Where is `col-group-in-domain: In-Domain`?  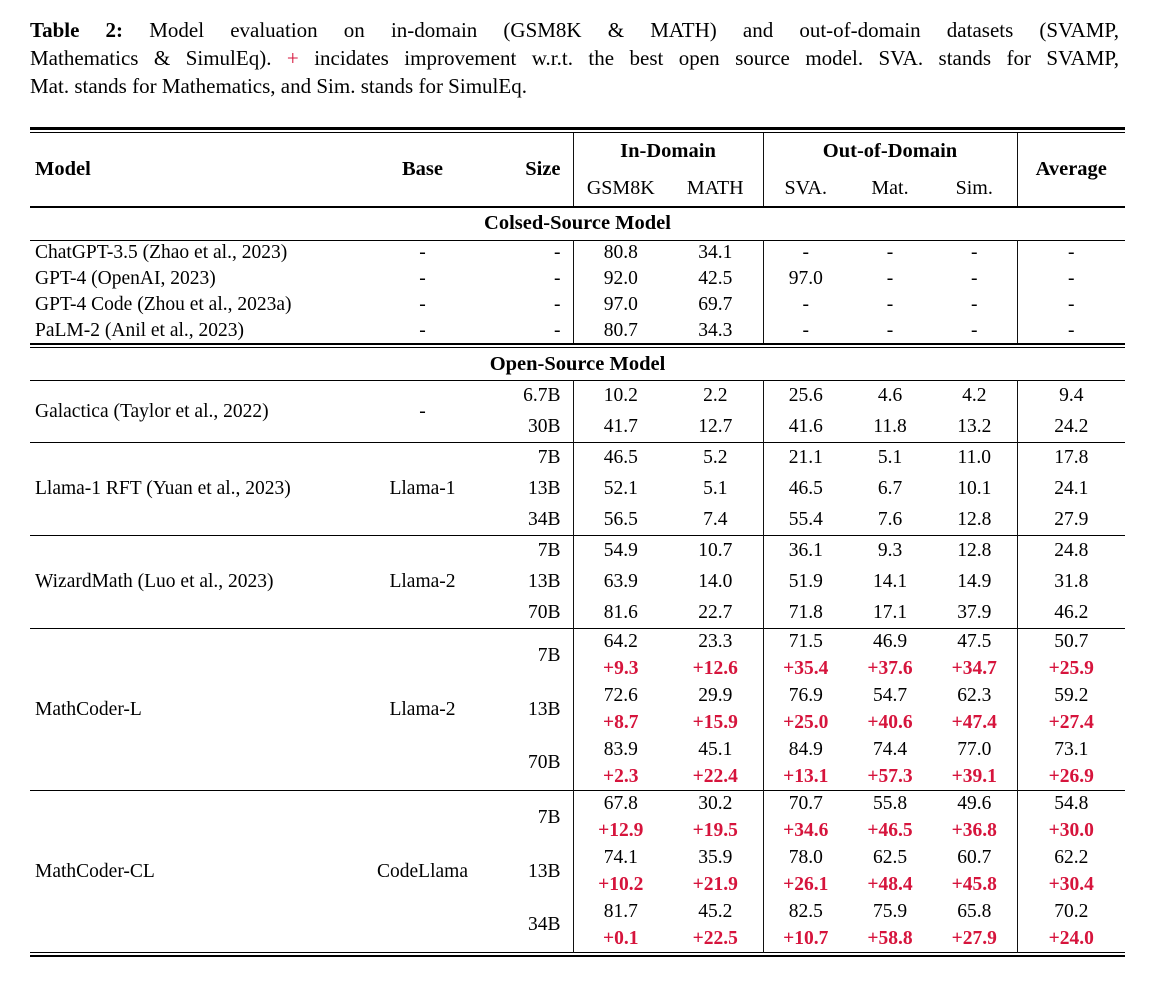
col-group-in-domain: In-Domain is located at coordinates (667, 151).